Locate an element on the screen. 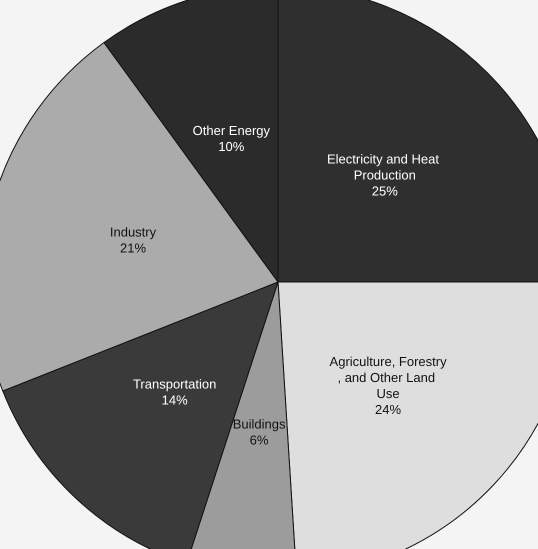 Image resolution: width=538 pixels, height=549 pixels. data-label: 21% is located at coordinates (133, 248).